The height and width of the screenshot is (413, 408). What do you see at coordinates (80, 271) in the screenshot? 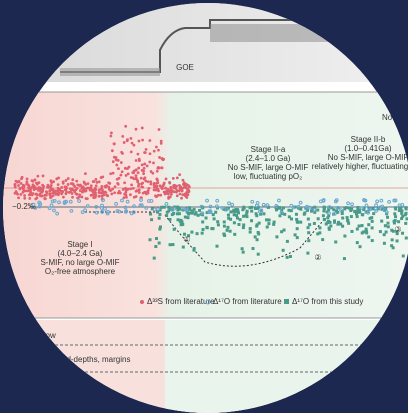
I see `stage-text: O₂-free atmosphere` at bounding box center [80, 271].